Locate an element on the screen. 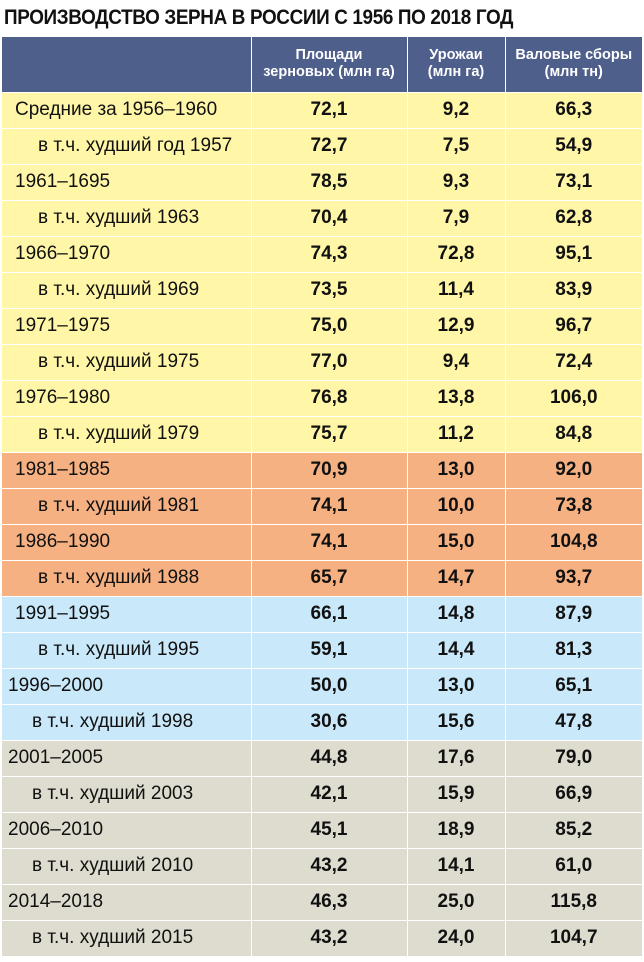  yield-value: 9,3 is located at coordinates (456, 182).